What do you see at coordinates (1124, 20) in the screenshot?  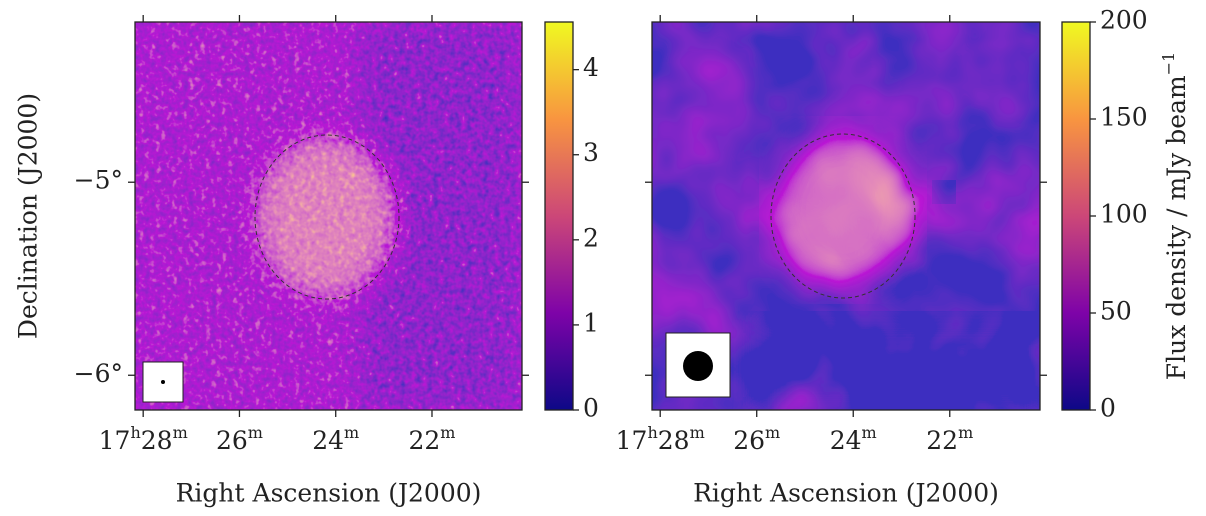 I see `colorbar-tick-label: 200` at bounding box center [1124, 20].